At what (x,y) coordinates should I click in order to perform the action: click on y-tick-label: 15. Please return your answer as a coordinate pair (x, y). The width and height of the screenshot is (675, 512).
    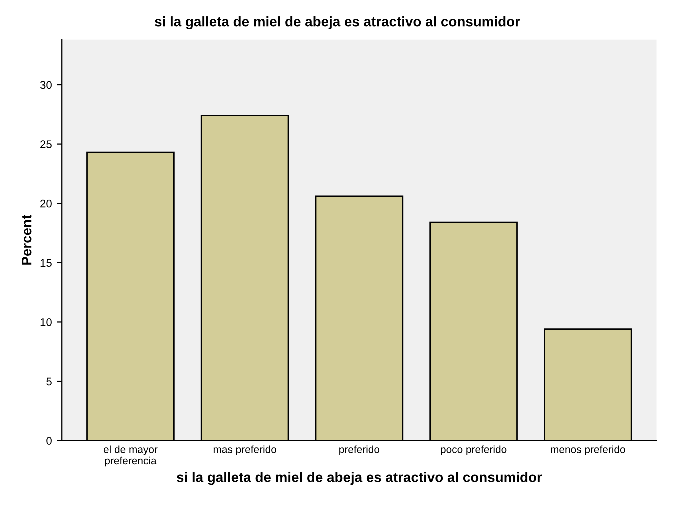
    Looking at the image, I should click on (46, 263).